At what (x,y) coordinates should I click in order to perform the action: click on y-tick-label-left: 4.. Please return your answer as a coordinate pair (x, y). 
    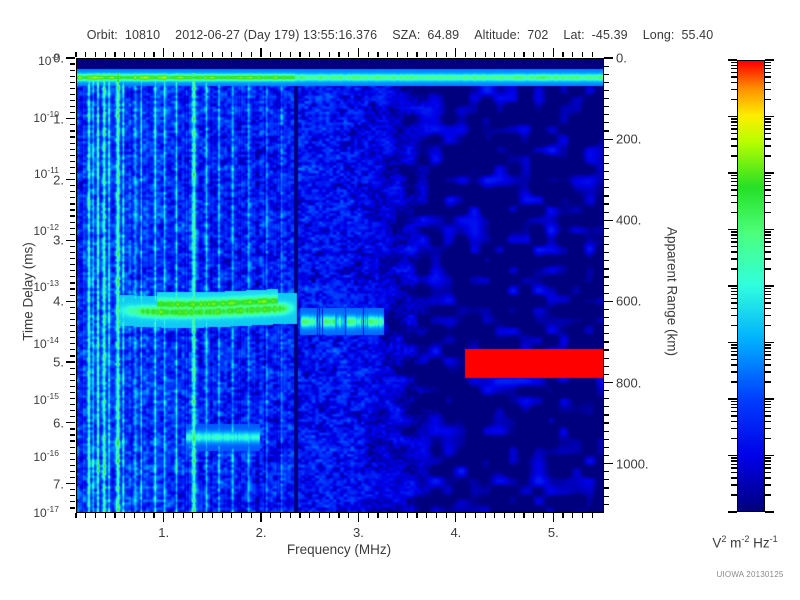
    Looking at the image, I should click on (58, 301).